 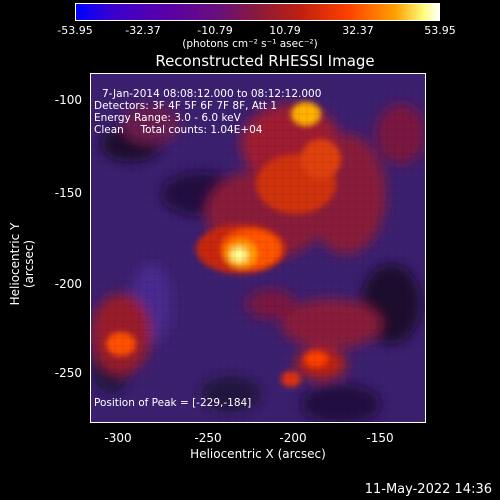 What do you see at coordinates (265, 61) in the screenshot?
I see `image-title: Reconstructed RHESSI Image` at bounding box center [265, 61].